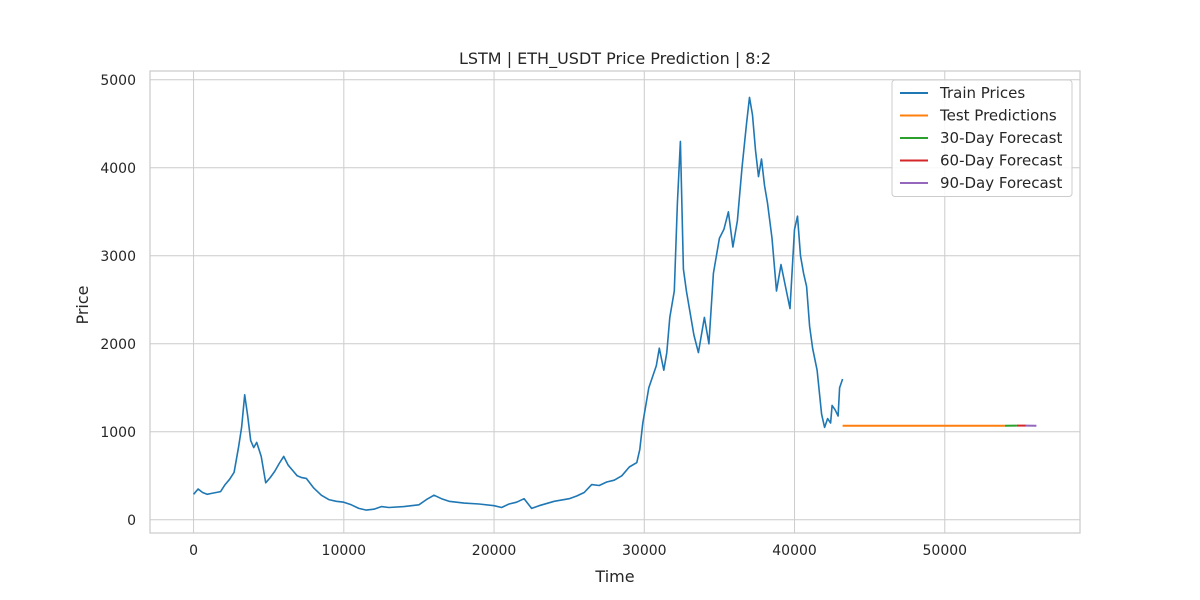 The height and width of the screenshot is (600, 1200). What do you see at coordinates (494, 551) in the screenshot?
I see `x-tick-label: 20000` at bounding box center [494, 551].